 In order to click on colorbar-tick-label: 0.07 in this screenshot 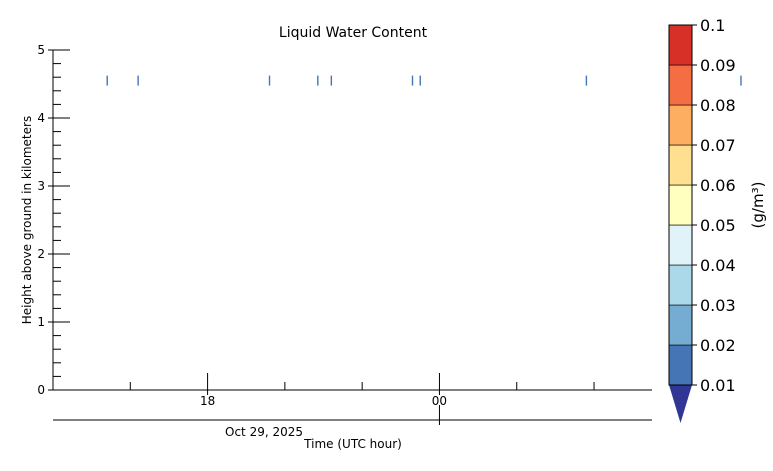, I will do `click(718, 145)`.